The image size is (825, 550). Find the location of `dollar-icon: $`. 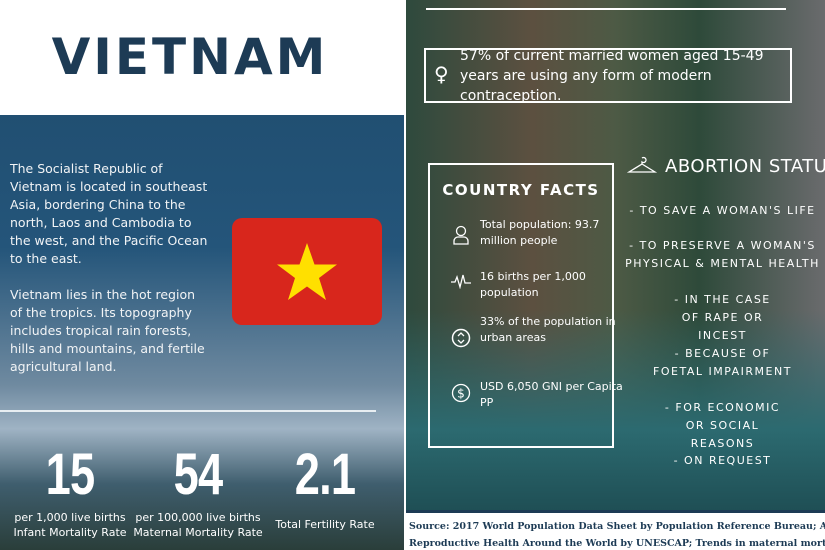

dollar-icon: $ is located at coordinates (461, 393).